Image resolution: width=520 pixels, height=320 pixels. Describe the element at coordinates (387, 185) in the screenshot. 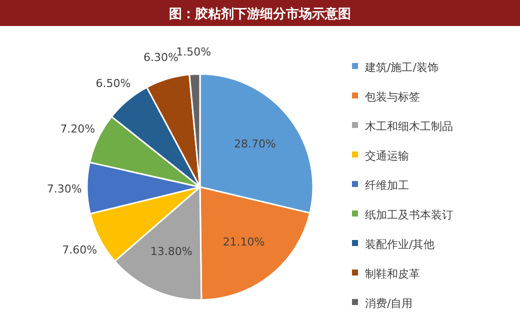

I see `legend-label: 纤维加工` at that location.